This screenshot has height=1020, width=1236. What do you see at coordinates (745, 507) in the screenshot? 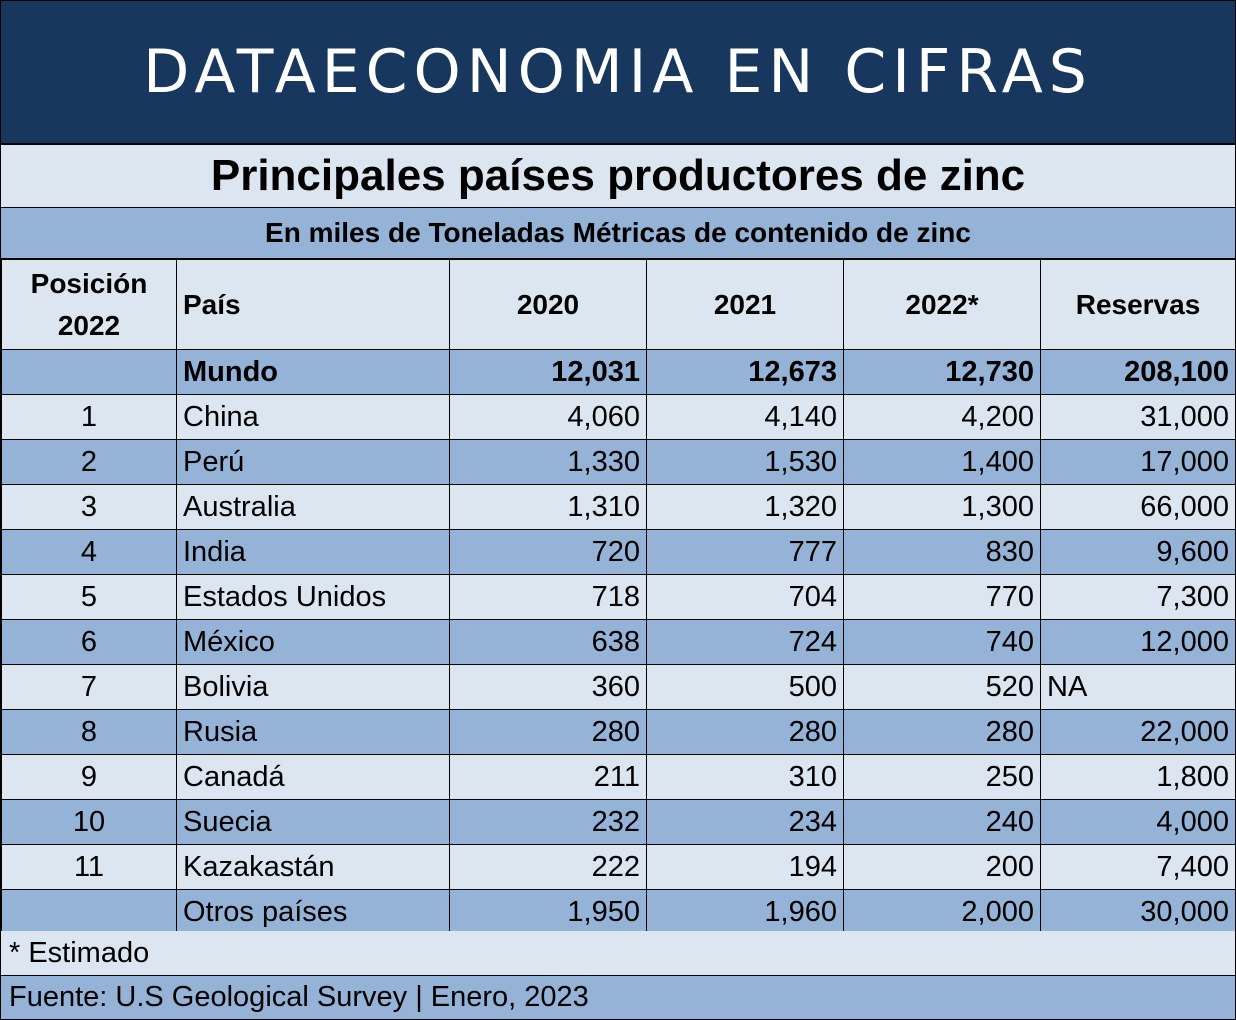
I see `value-2021-cell: 1,320` at bounding box center [745, 507].